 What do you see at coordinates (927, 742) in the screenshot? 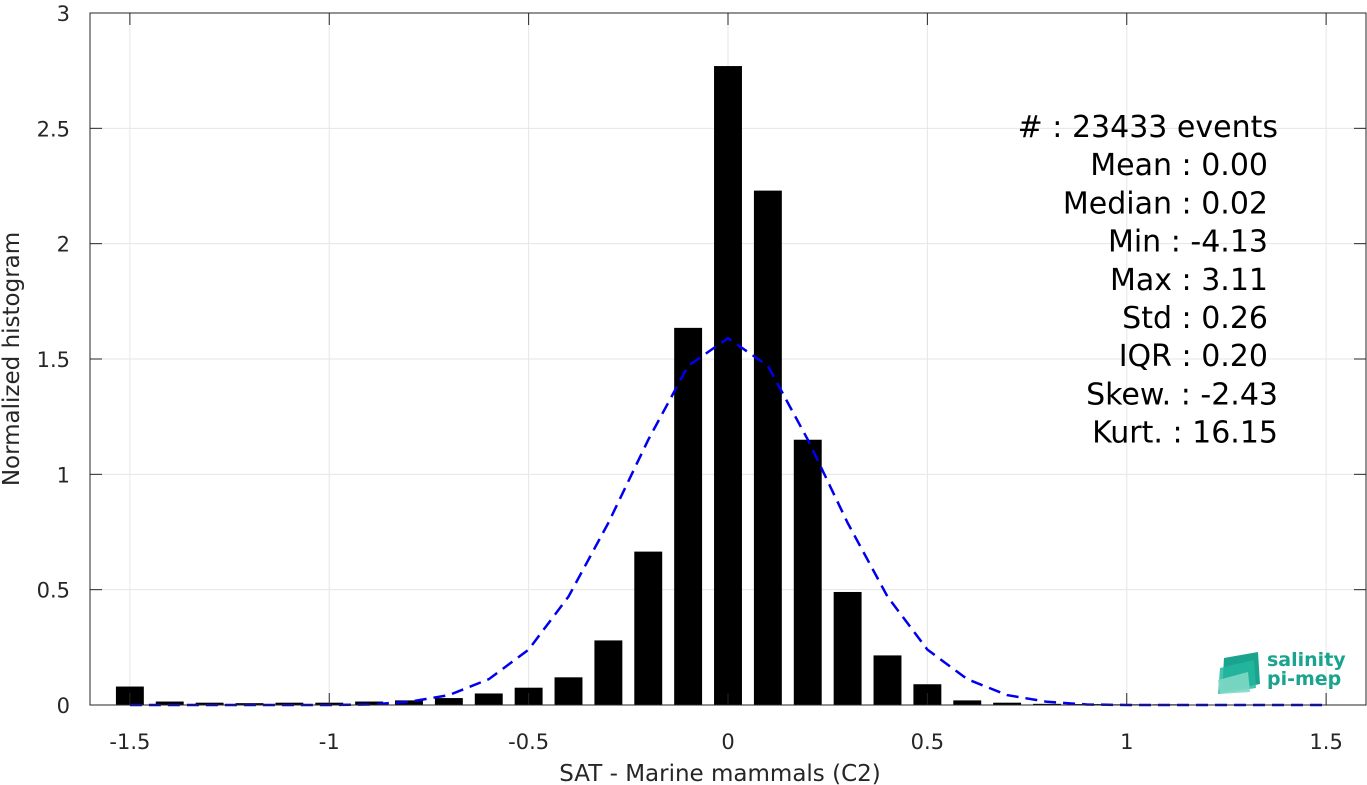
I see `x-tick-label: 0.5` at bounding box center [927, 742].